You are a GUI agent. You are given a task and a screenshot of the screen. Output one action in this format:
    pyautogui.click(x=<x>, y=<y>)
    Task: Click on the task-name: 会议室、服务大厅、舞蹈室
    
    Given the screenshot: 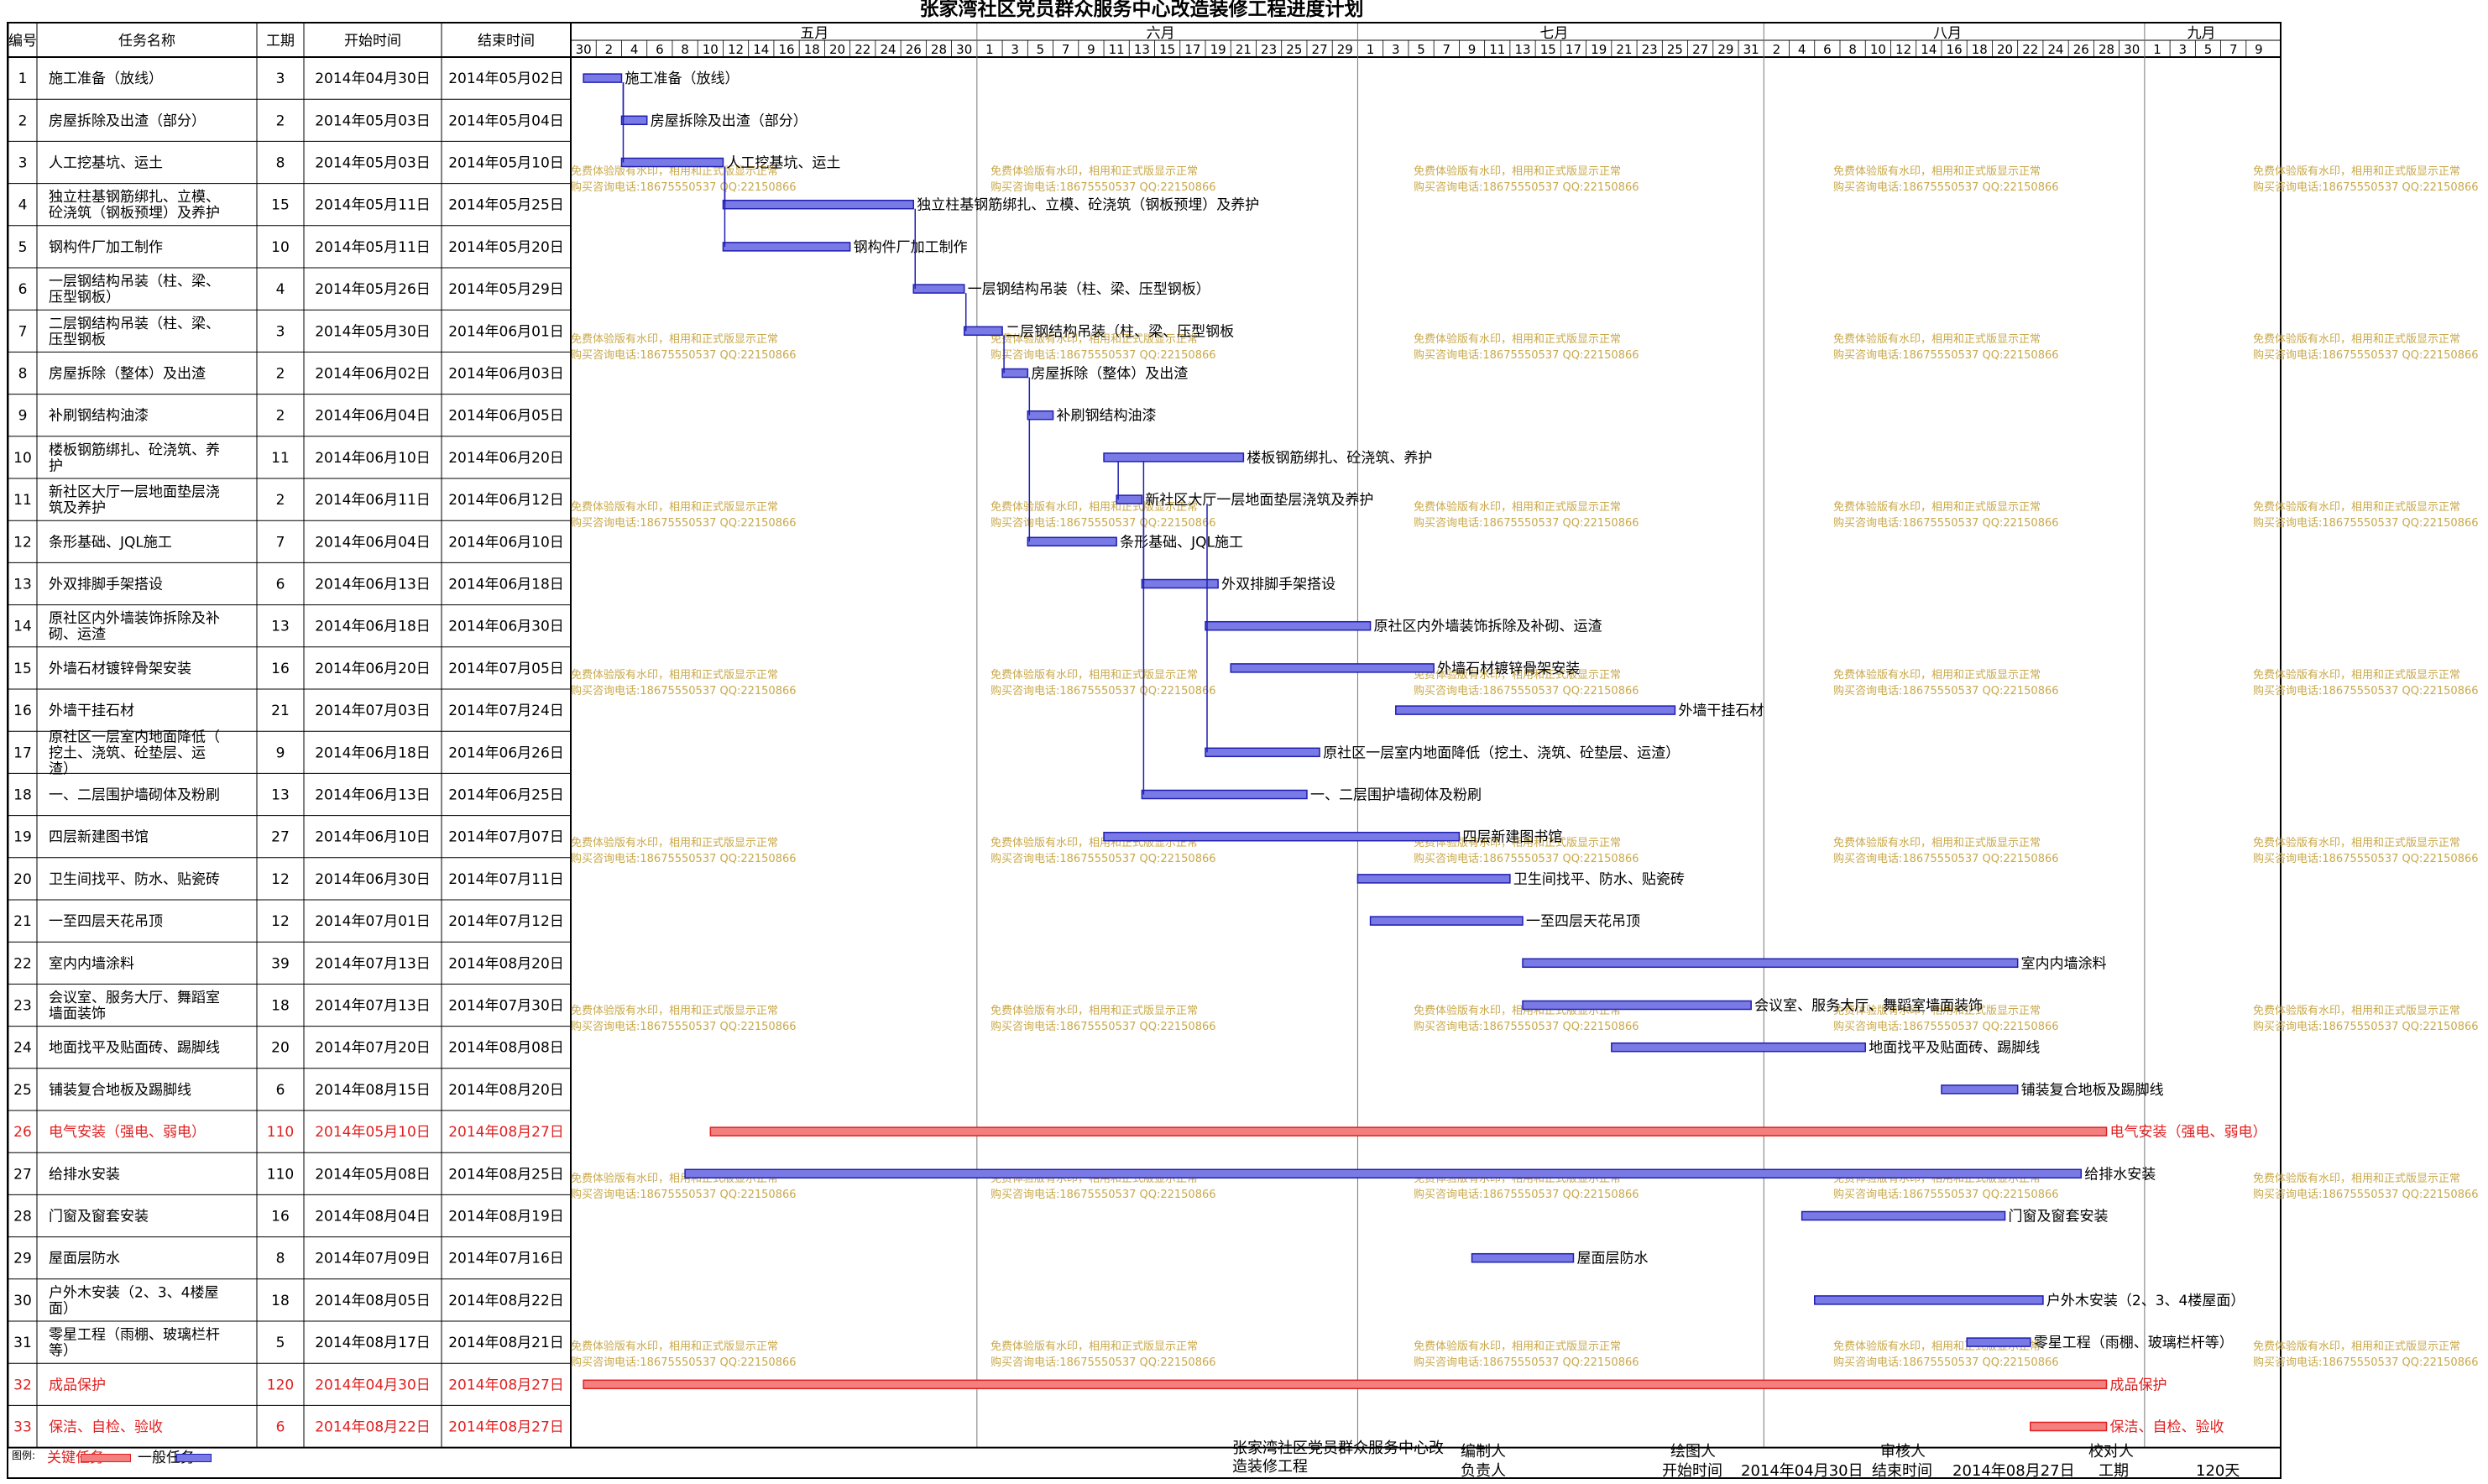 What is the action you would take?
    pyautogui.click(x=134, y=998)
    